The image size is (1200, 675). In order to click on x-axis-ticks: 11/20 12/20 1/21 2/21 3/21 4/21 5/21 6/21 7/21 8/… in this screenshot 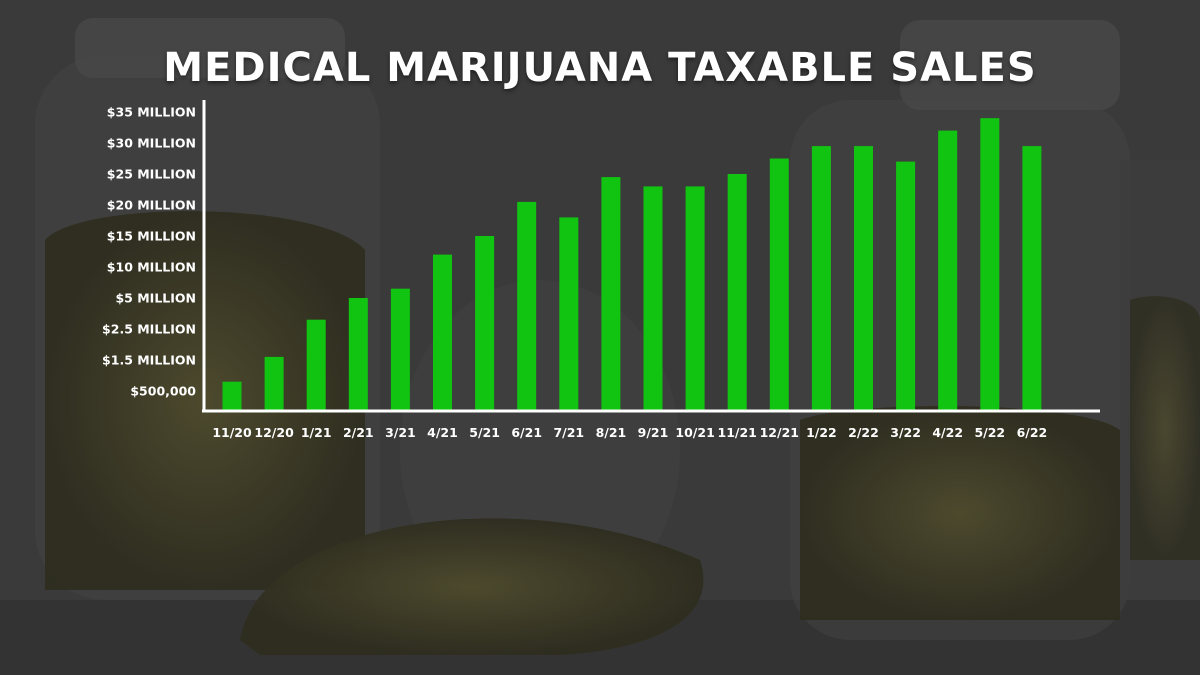, I will do `click(629, 432)`.